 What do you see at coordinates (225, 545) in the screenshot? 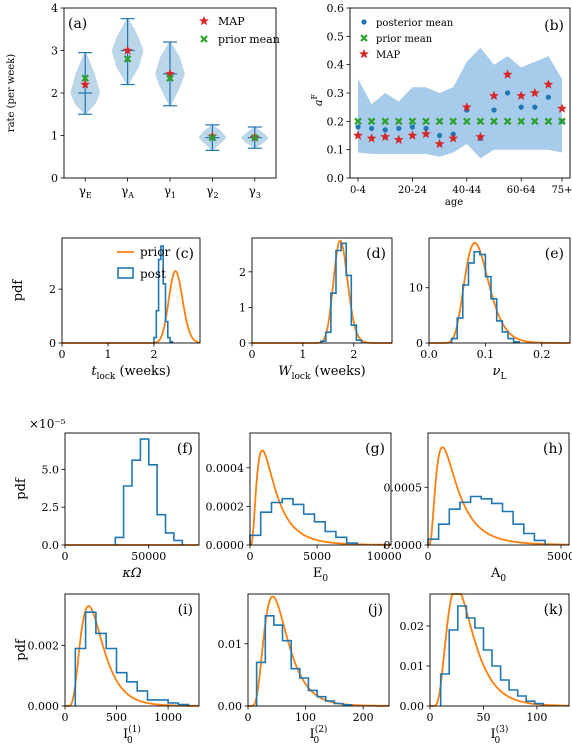
I see `y-tick-label: 0.0000` at bounding box center [225, 545].